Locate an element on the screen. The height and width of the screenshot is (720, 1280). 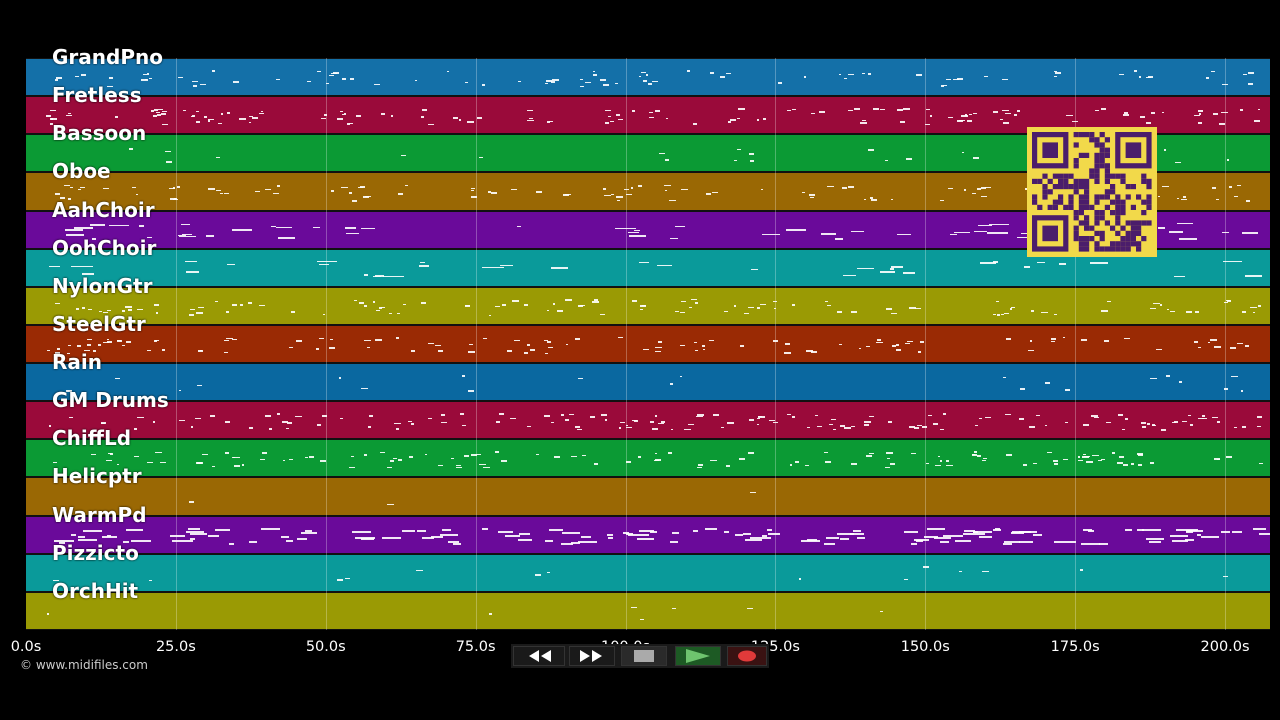
record-icon is located at coordinates (747, 656).